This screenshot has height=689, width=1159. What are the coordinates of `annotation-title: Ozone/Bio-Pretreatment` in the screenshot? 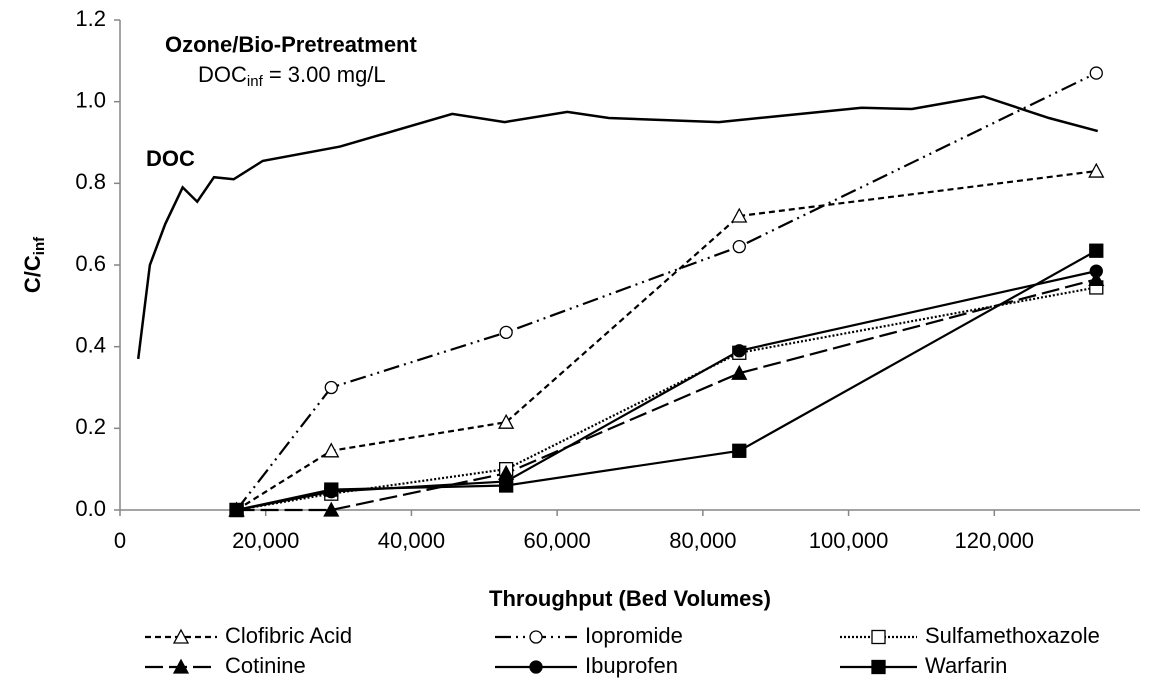 It's located at (291, 44).